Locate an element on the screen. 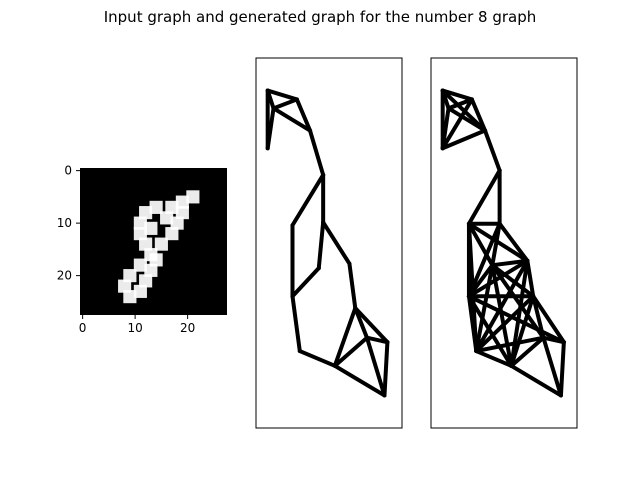 Image resolution: width=640 pixels, height=480 pixels. generated-graph-edges is located at coordinates (503, 243).